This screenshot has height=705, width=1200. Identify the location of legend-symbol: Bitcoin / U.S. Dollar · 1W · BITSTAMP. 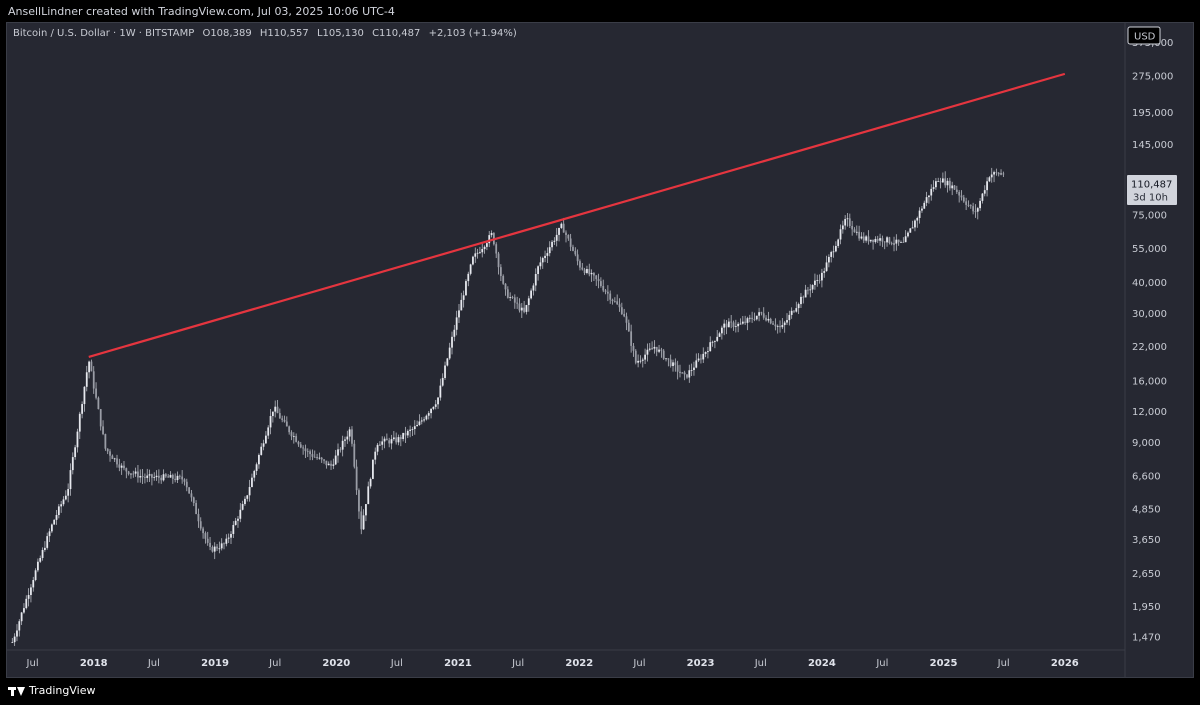
(104, 33).